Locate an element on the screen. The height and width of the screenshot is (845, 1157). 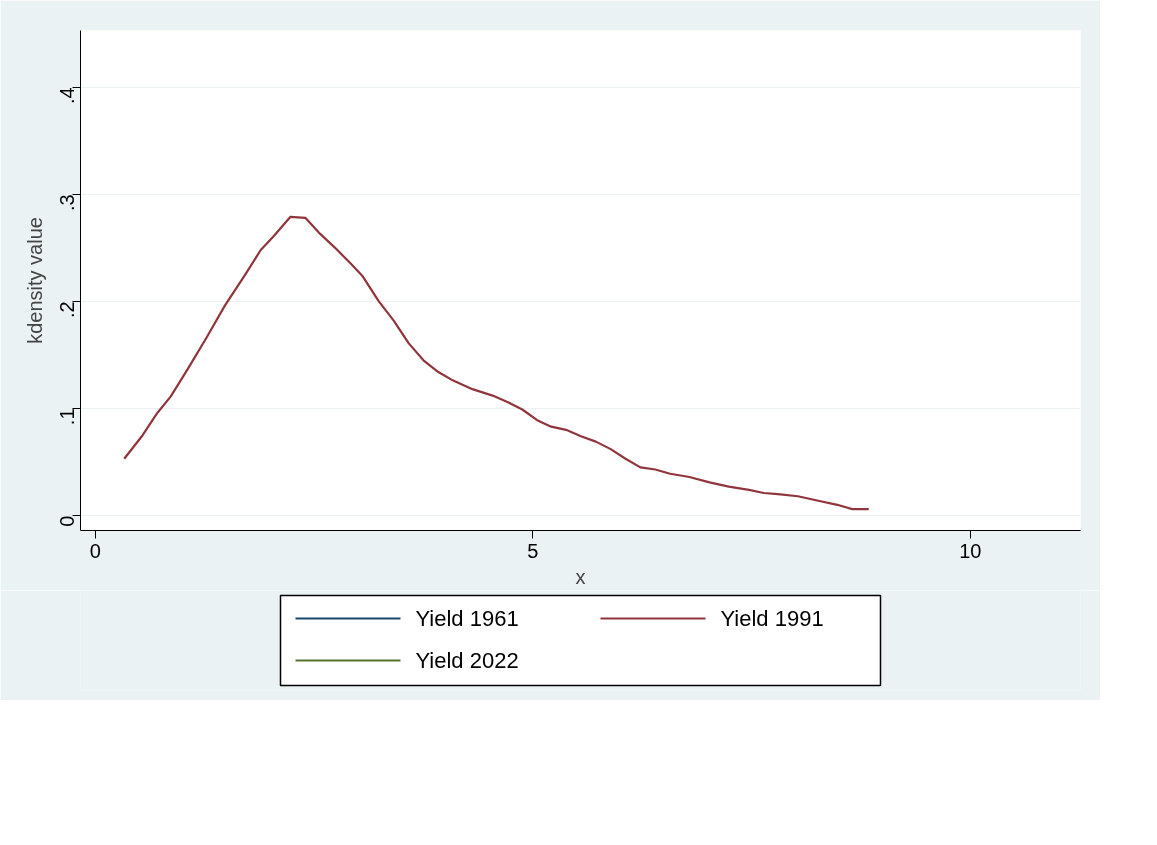
x-tick-label: 0 is located at coordinates (95, 550).